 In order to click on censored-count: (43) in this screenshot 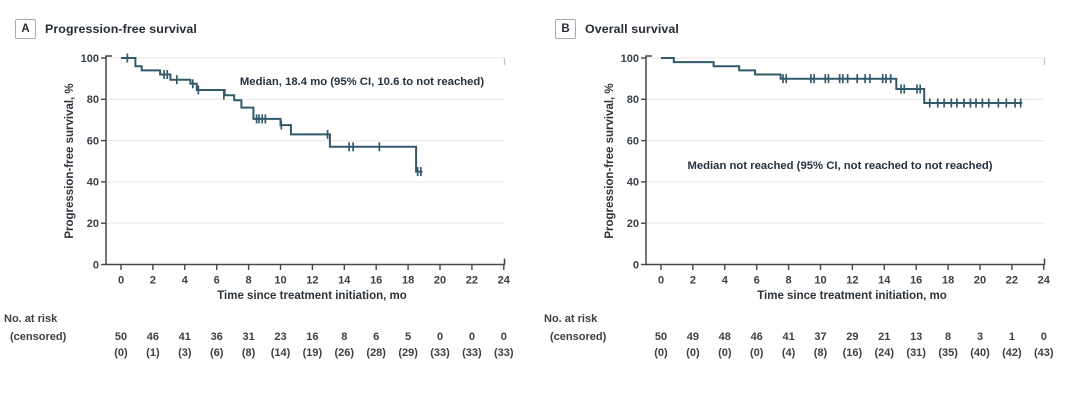, I will do `click(1044, 353)`.